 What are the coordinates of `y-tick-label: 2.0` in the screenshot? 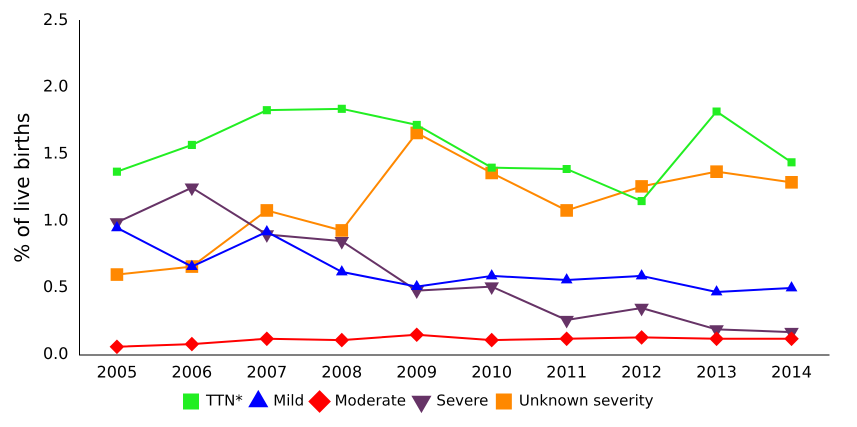 It's located at (55, 86).